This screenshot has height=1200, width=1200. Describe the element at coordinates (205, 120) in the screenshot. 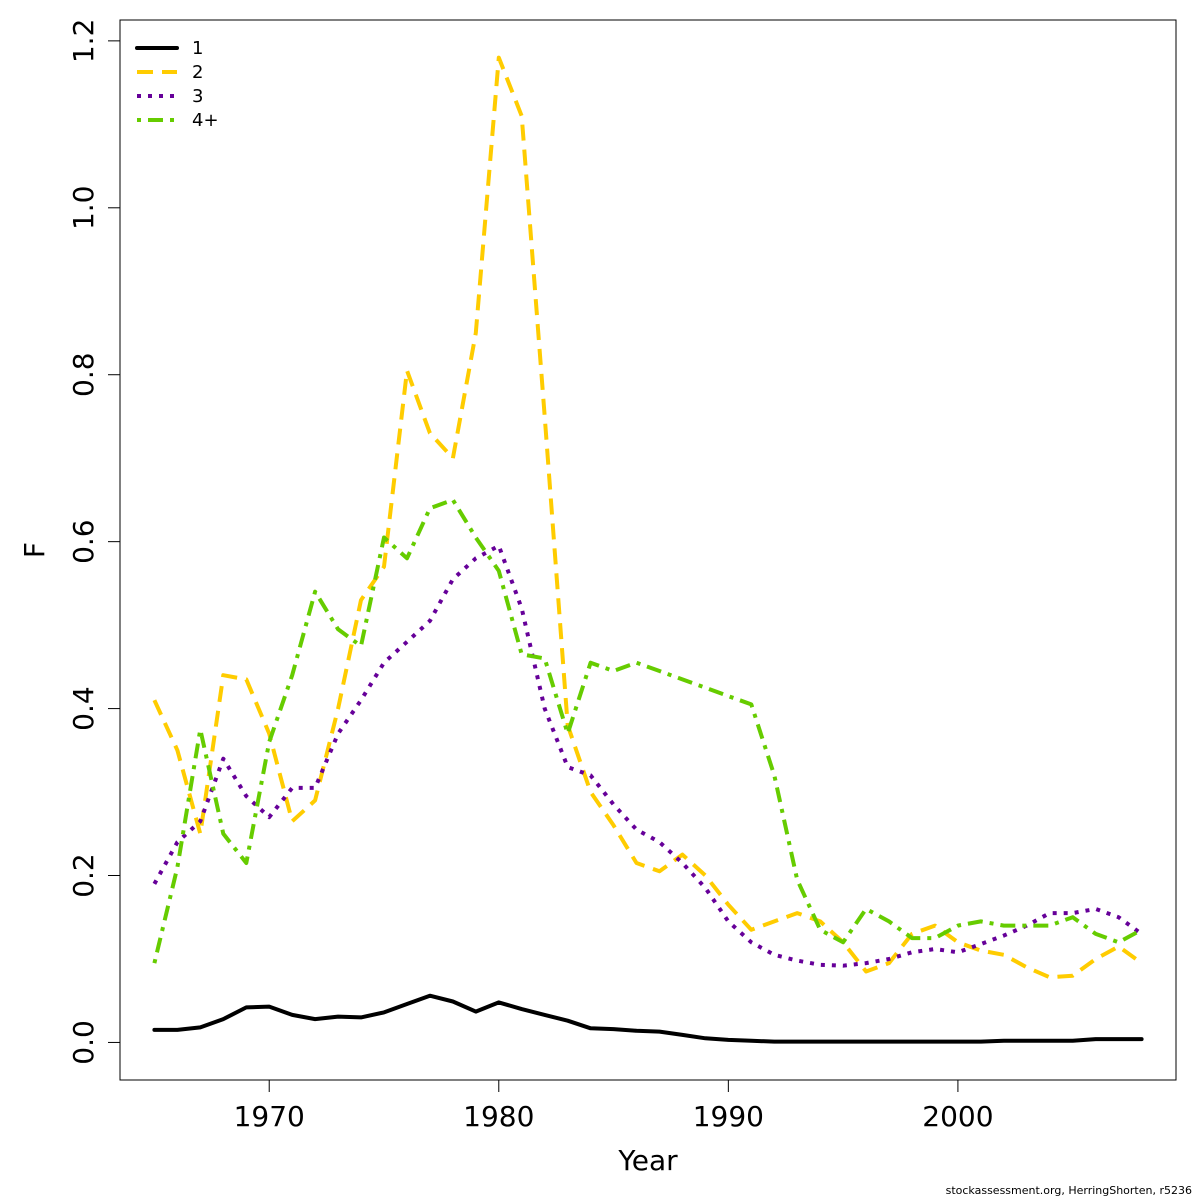

I see `legend-label: 4+` at that location.